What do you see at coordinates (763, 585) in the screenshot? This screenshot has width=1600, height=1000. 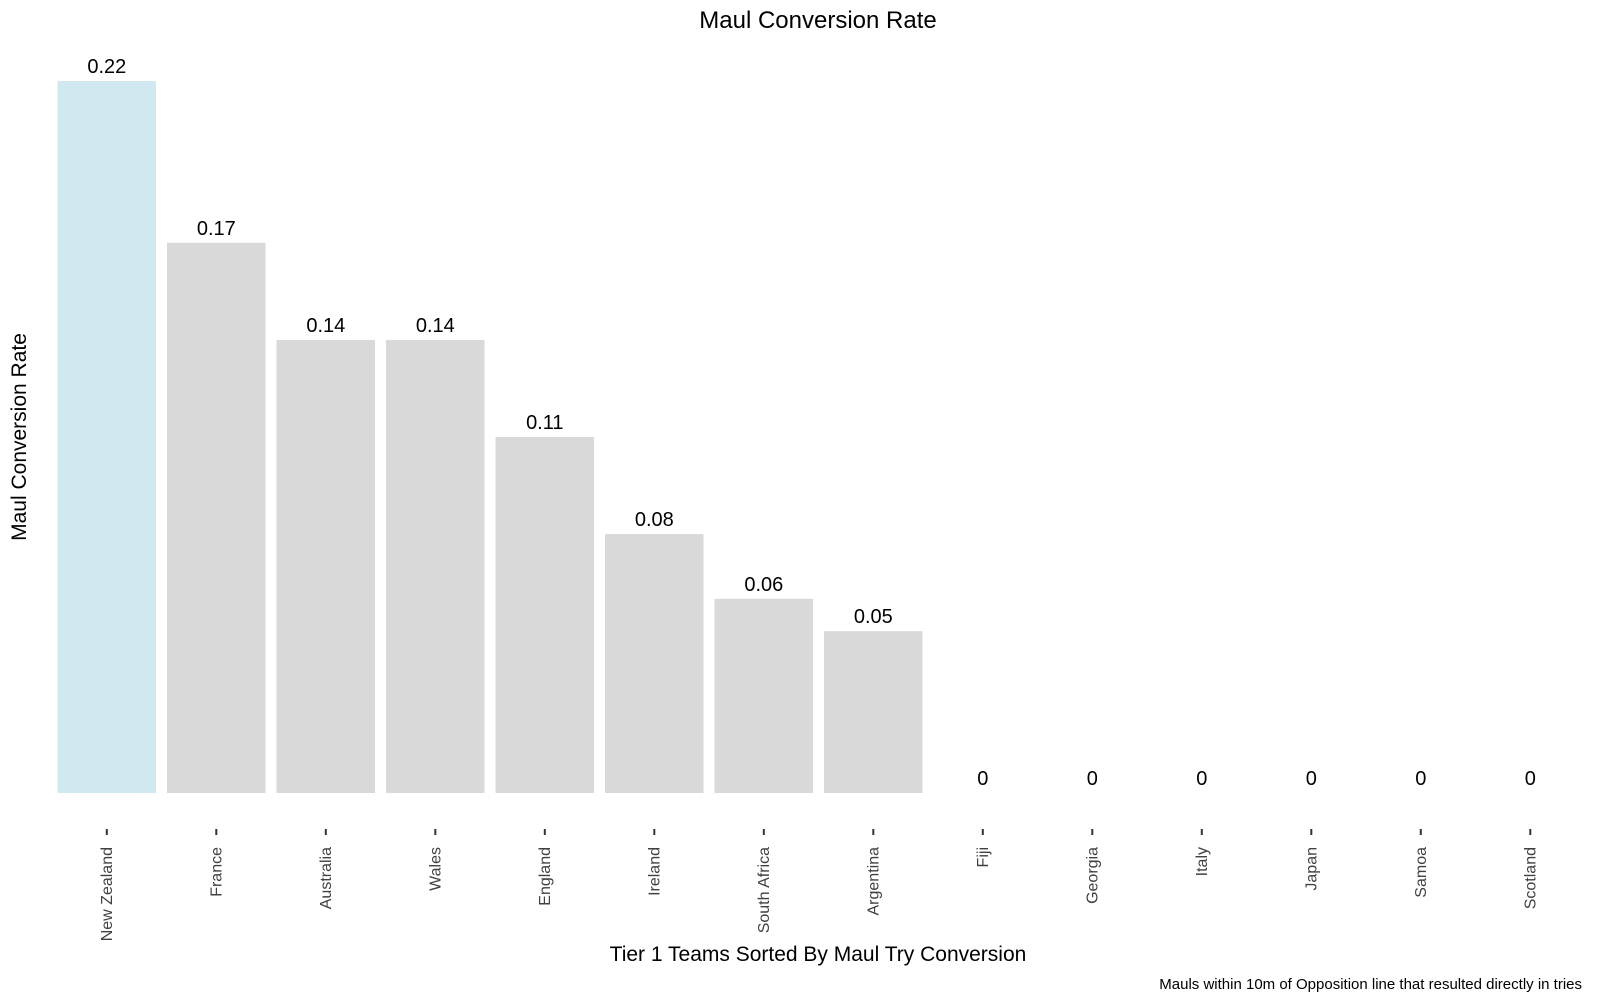 I see `value-label-south-africa: 0.06` at bounding box center [763, 585].